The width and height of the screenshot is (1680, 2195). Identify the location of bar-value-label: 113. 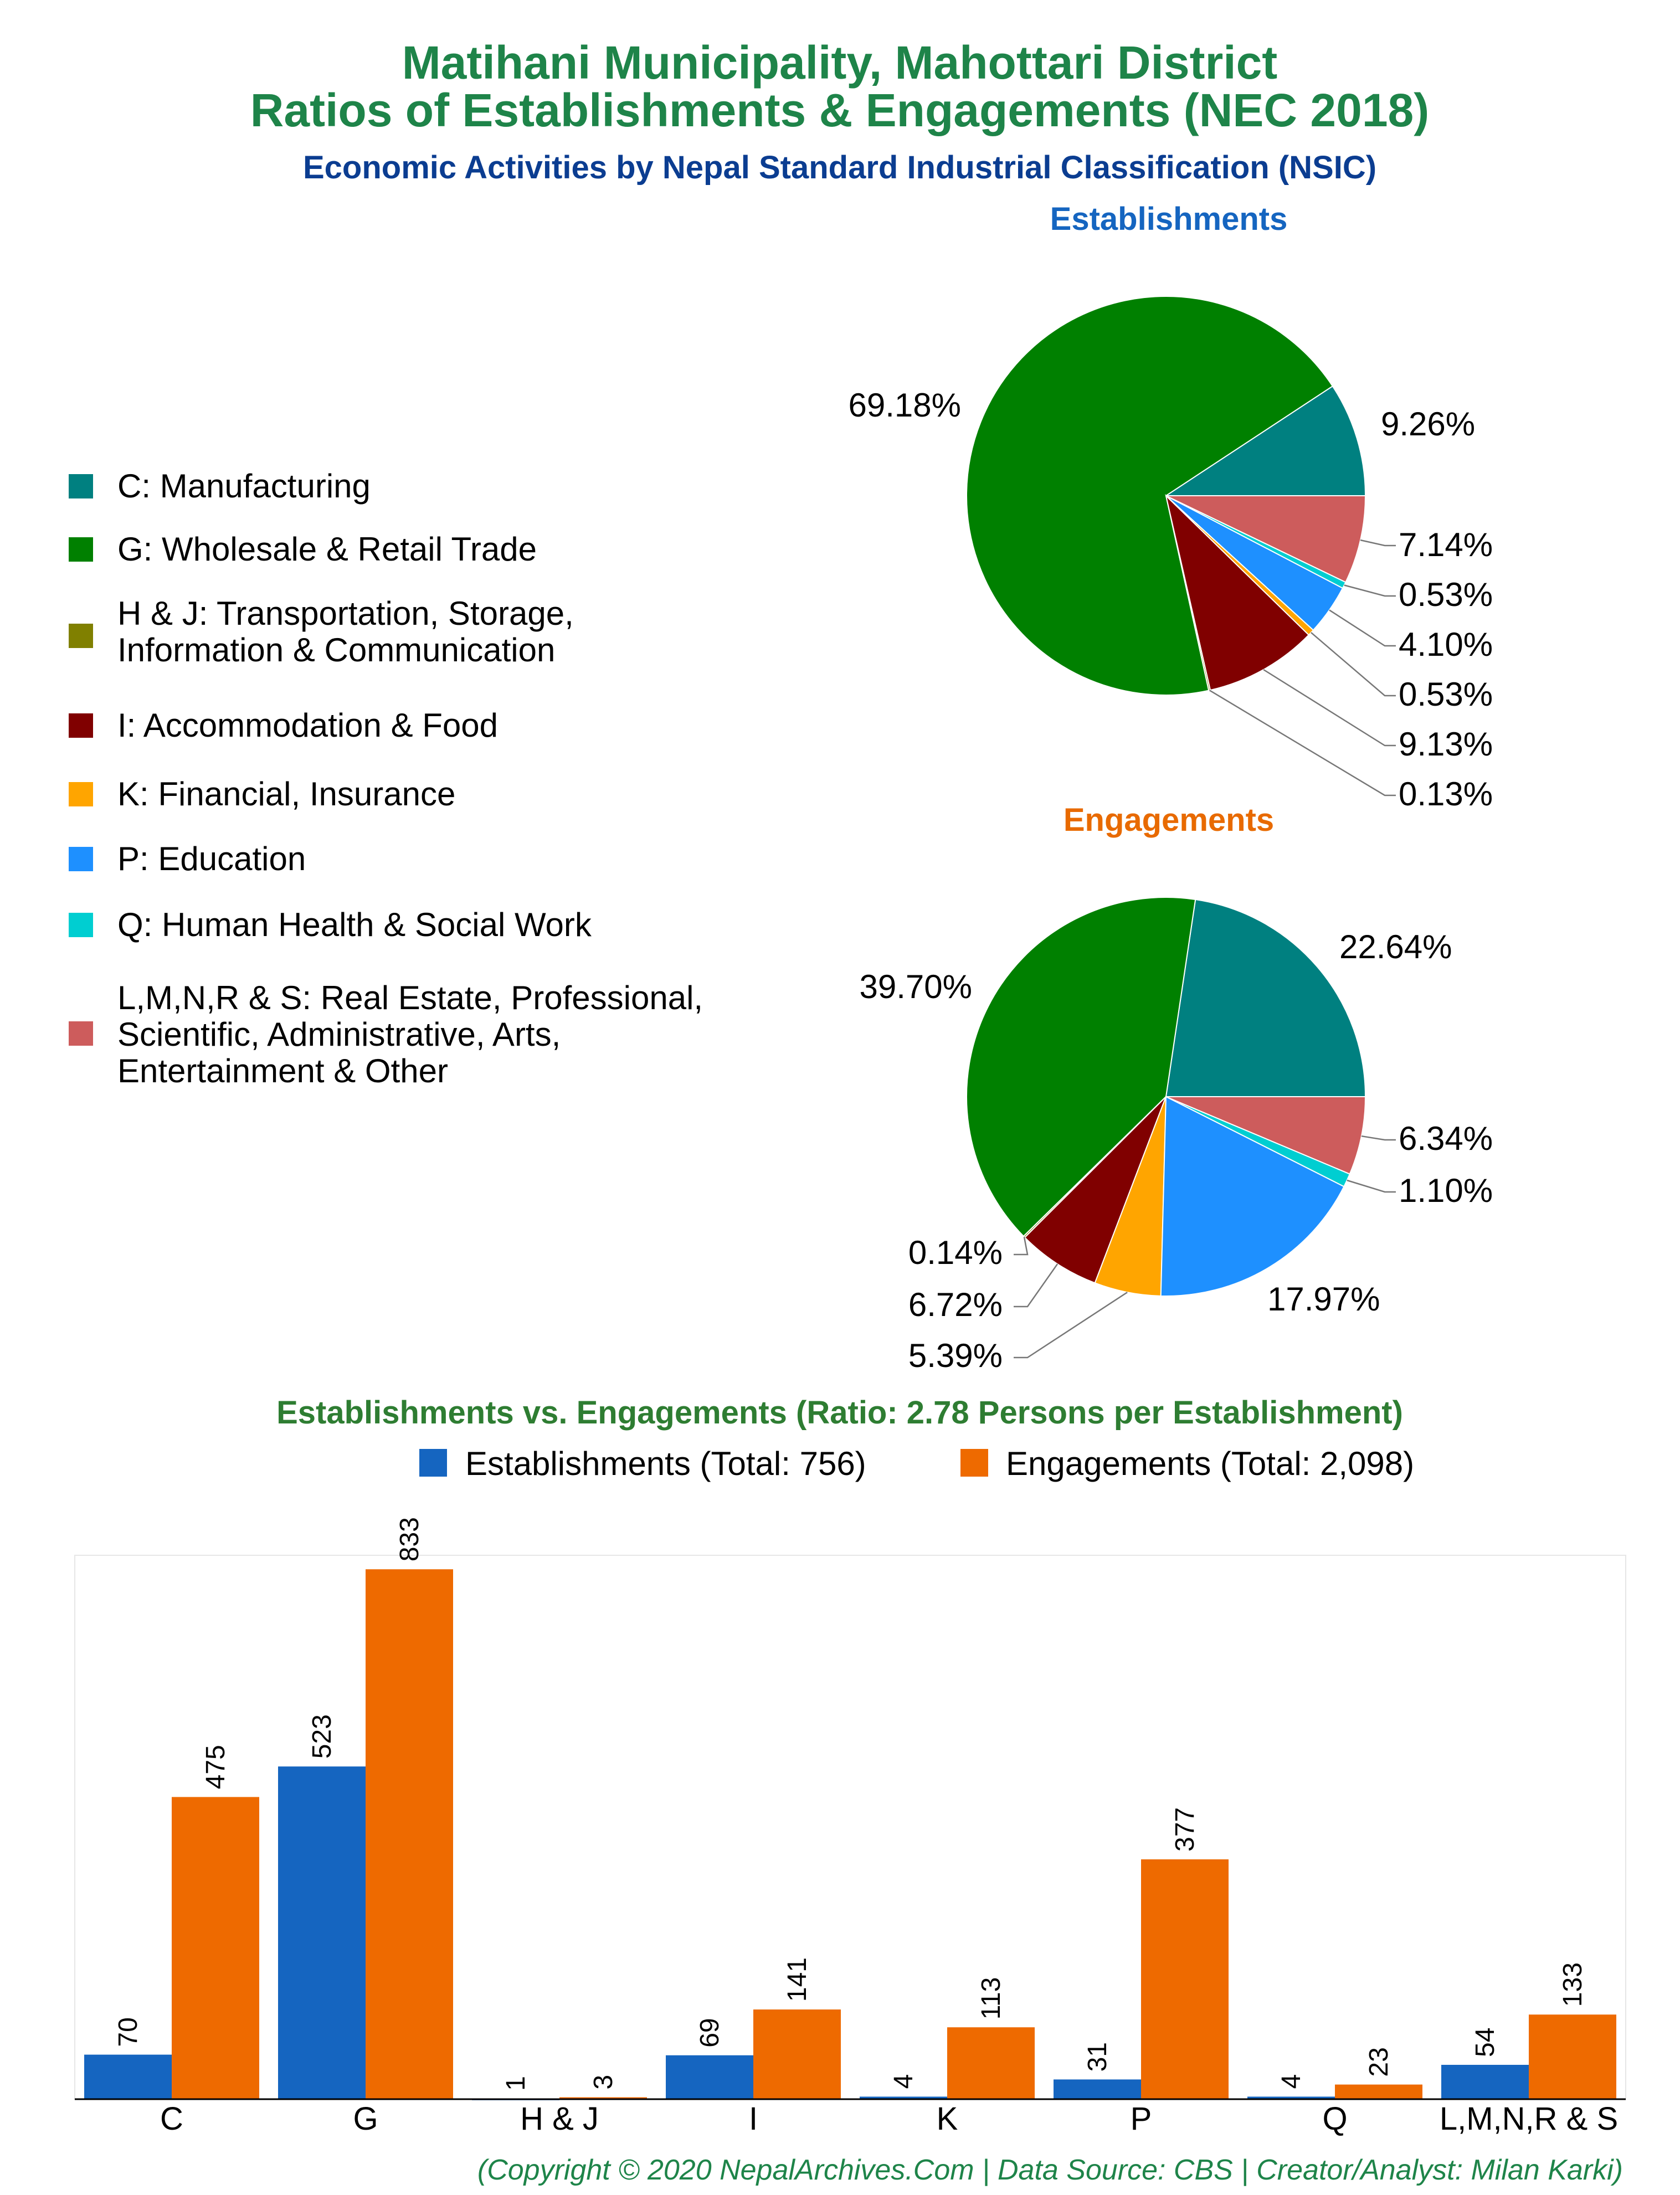
(991, 1998).